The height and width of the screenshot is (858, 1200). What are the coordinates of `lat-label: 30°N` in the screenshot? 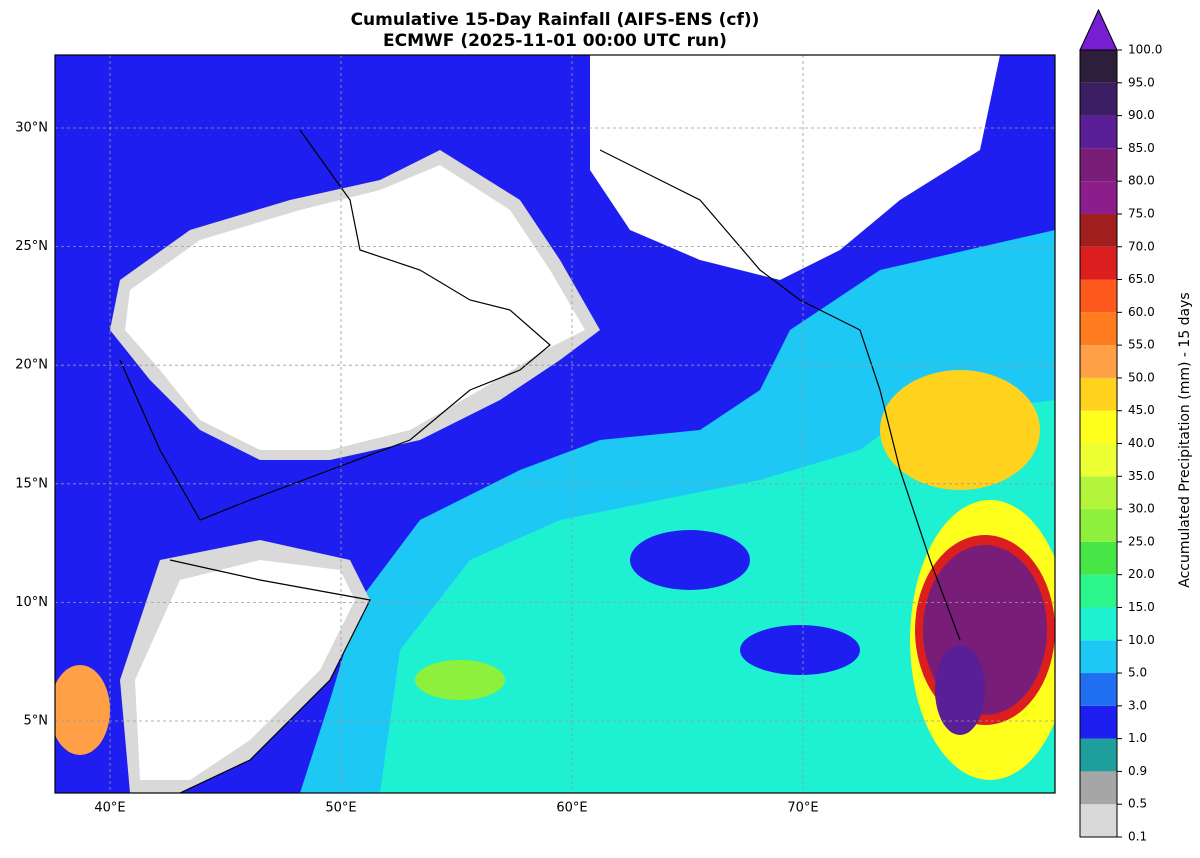 It's located at (31, 128).